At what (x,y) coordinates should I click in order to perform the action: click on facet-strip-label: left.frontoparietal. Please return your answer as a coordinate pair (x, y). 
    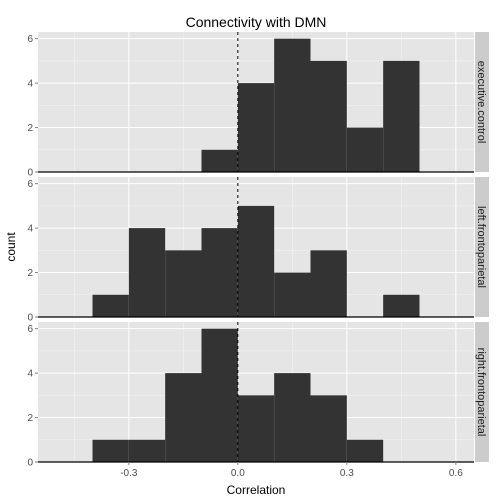
    Looking at the image, I should click on (481, 247).